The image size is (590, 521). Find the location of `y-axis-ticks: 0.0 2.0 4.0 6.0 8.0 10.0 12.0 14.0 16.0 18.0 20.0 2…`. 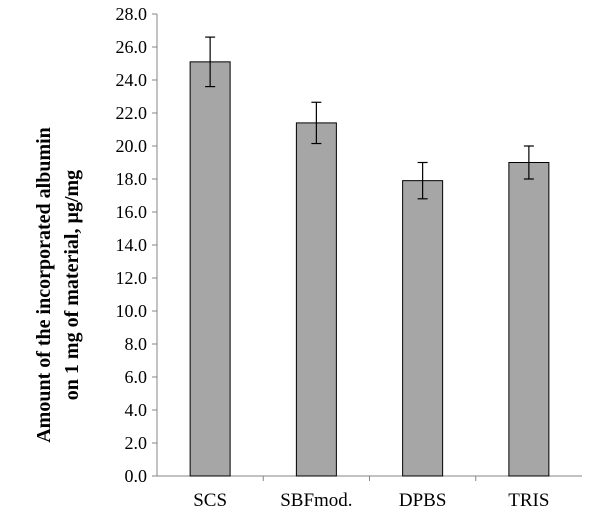

y-axis-ticks: 0.0 2.0 4.0 6.0 8.0 10.0 12.0 14.0 16.0 18.0 20.0 2… is located at coordinates (136, 245).